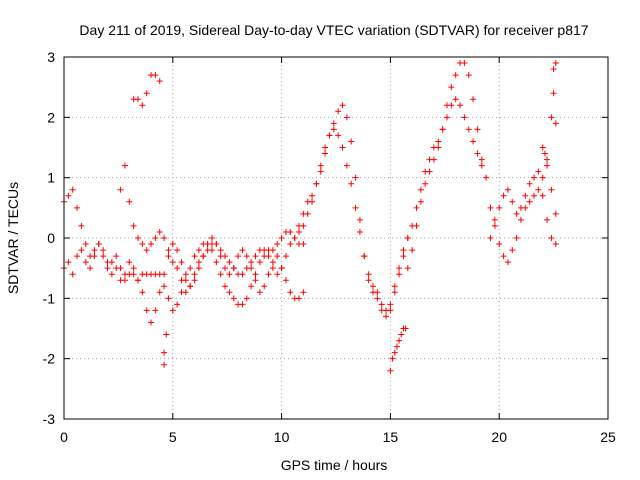  Describe the element at coordinates (499, 437) in the screenshot. I see `x-tick-label: 20` at that location.